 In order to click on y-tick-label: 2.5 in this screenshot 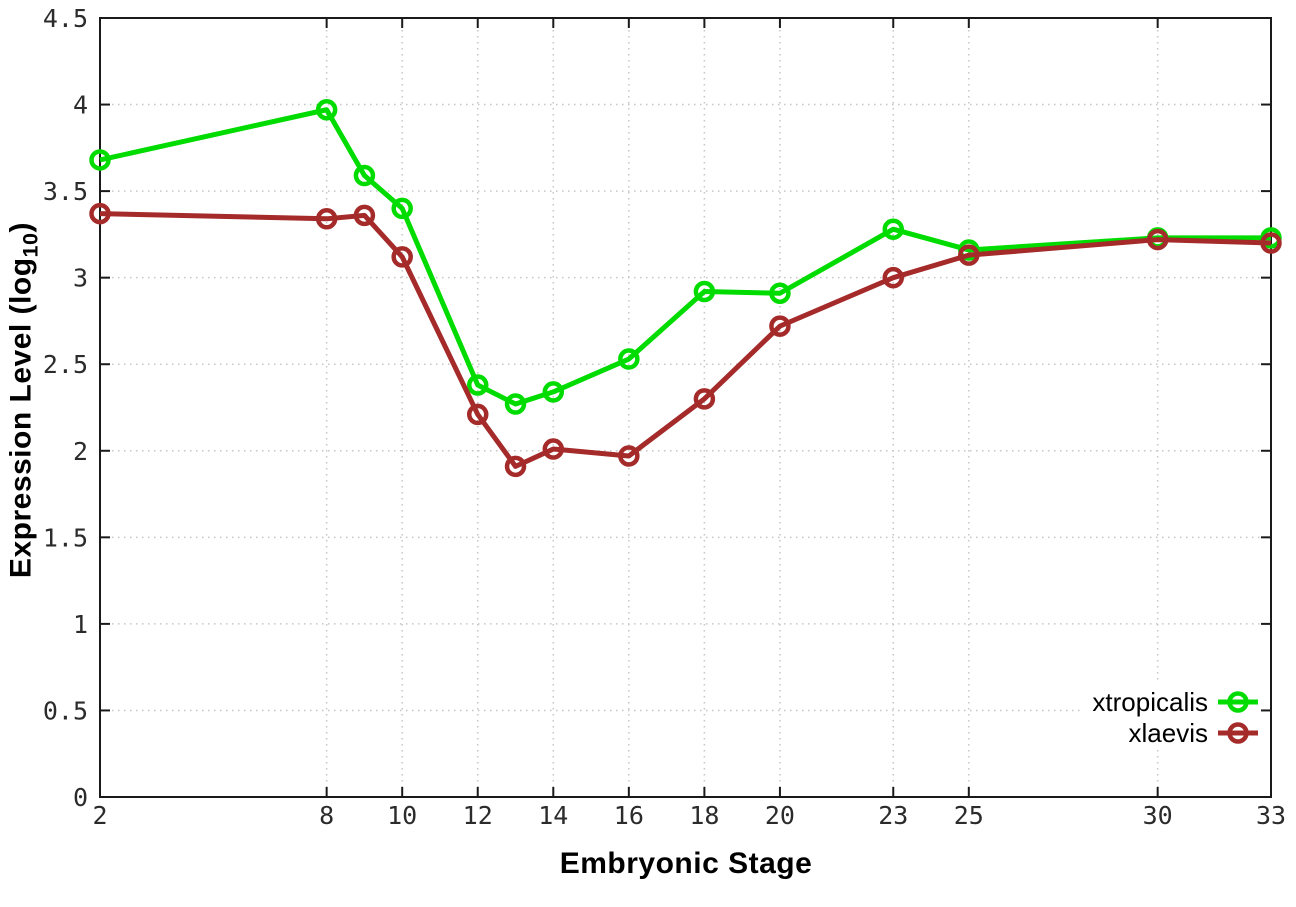, I will do `click(65, 364)`.